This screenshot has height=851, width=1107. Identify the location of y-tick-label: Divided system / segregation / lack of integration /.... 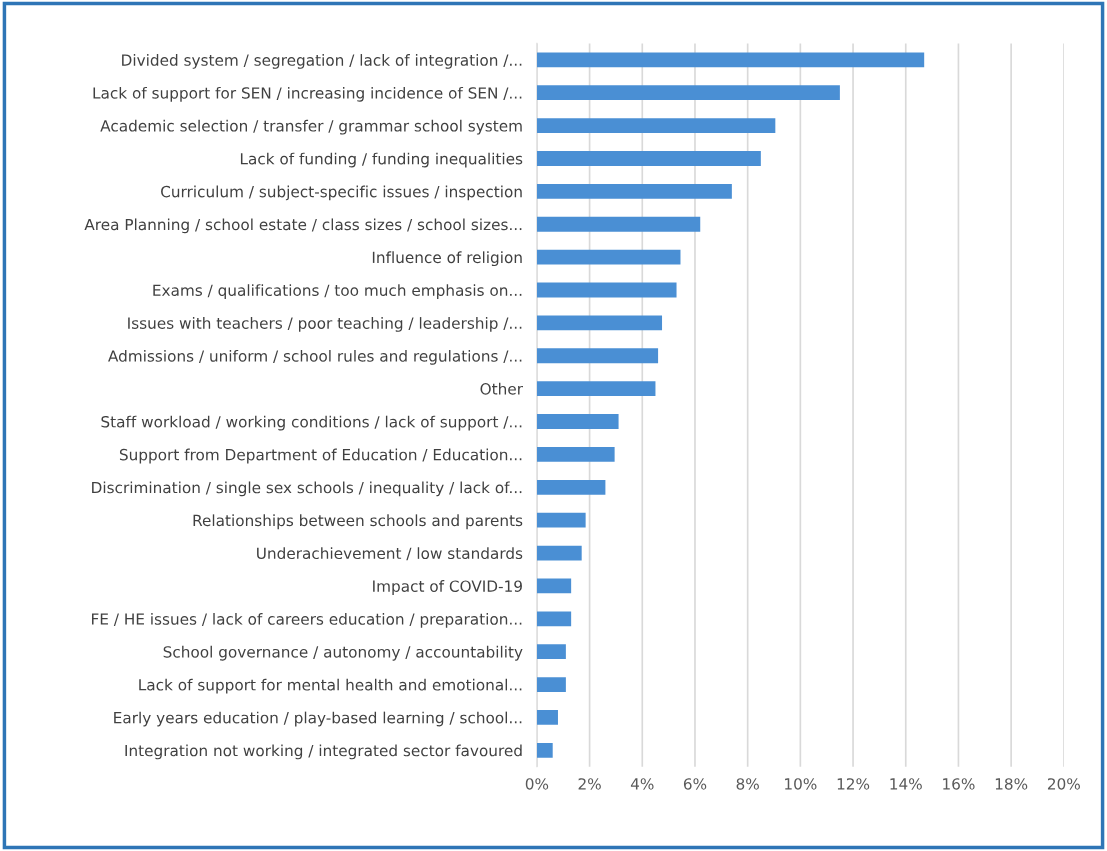
(322, 61).